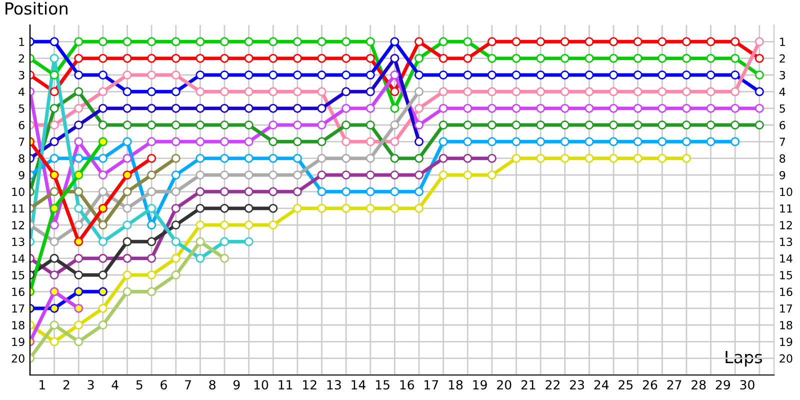  What do you see at coordinates (783, 175) in the screenshot?
I see `y2-tick-label: 9` at bounding box center [783, 175].